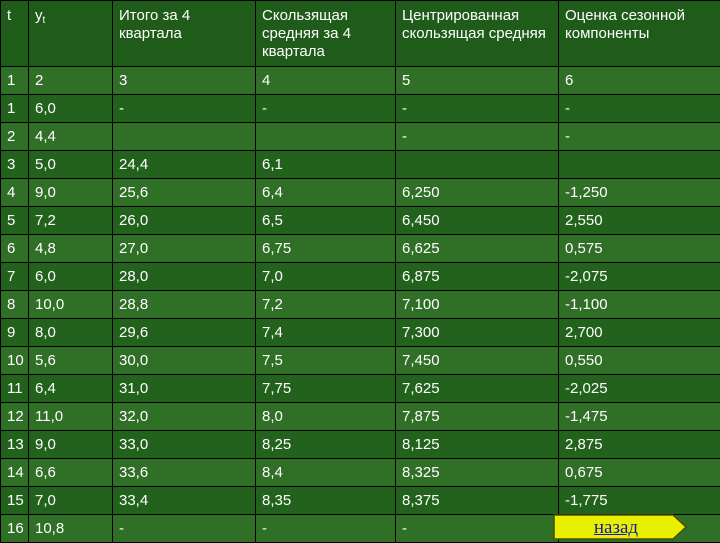  Describe the element at coordinates (15, 34) in the screenshot. I see `header-t: t` at that location.